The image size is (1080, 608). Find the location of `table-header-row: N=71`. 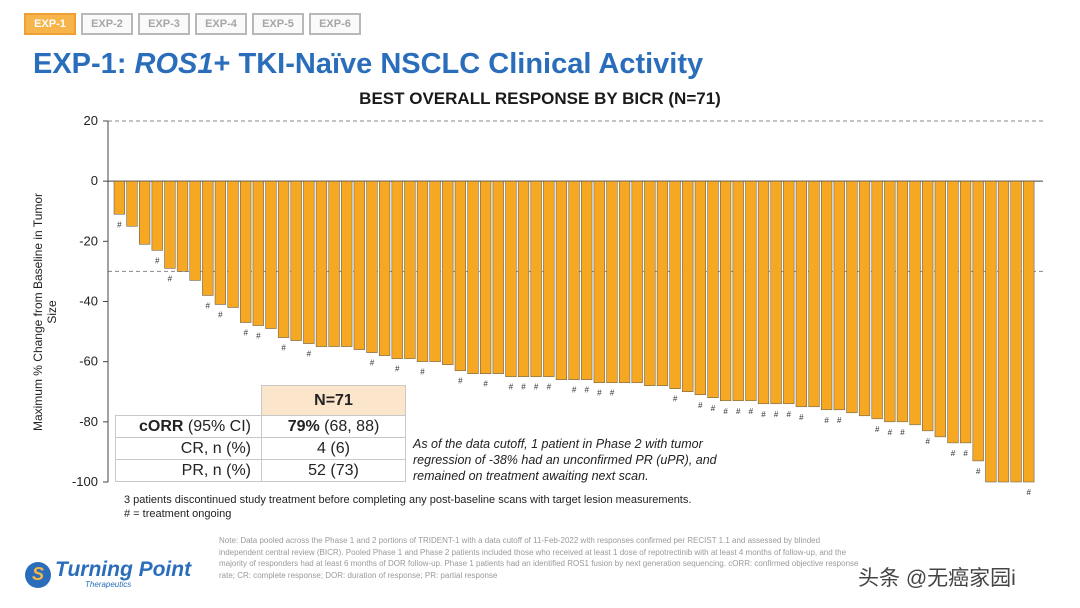

table-header-row: N=71 is located at coordinates (261, 400).